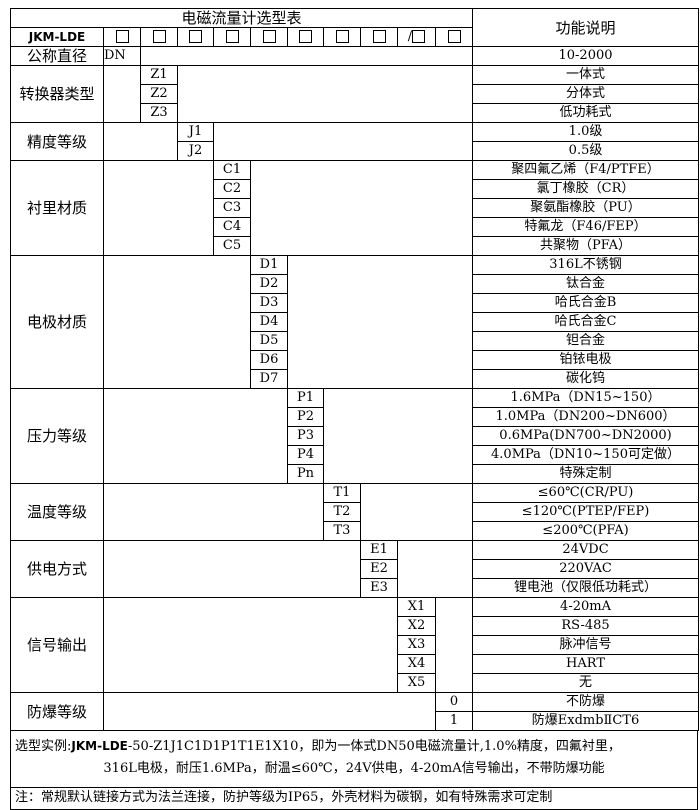  I want to click on table-row: 精度等级 J1 1.0级, so click(355, 141).